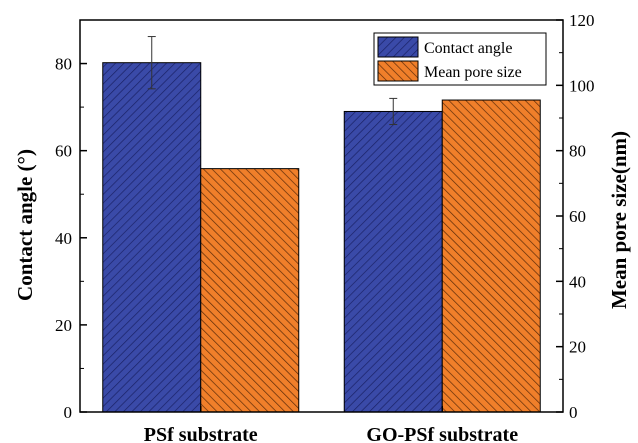 The image size is (638, 443). I want to click on legend-label-0: Contact angle, so click(468, 48).